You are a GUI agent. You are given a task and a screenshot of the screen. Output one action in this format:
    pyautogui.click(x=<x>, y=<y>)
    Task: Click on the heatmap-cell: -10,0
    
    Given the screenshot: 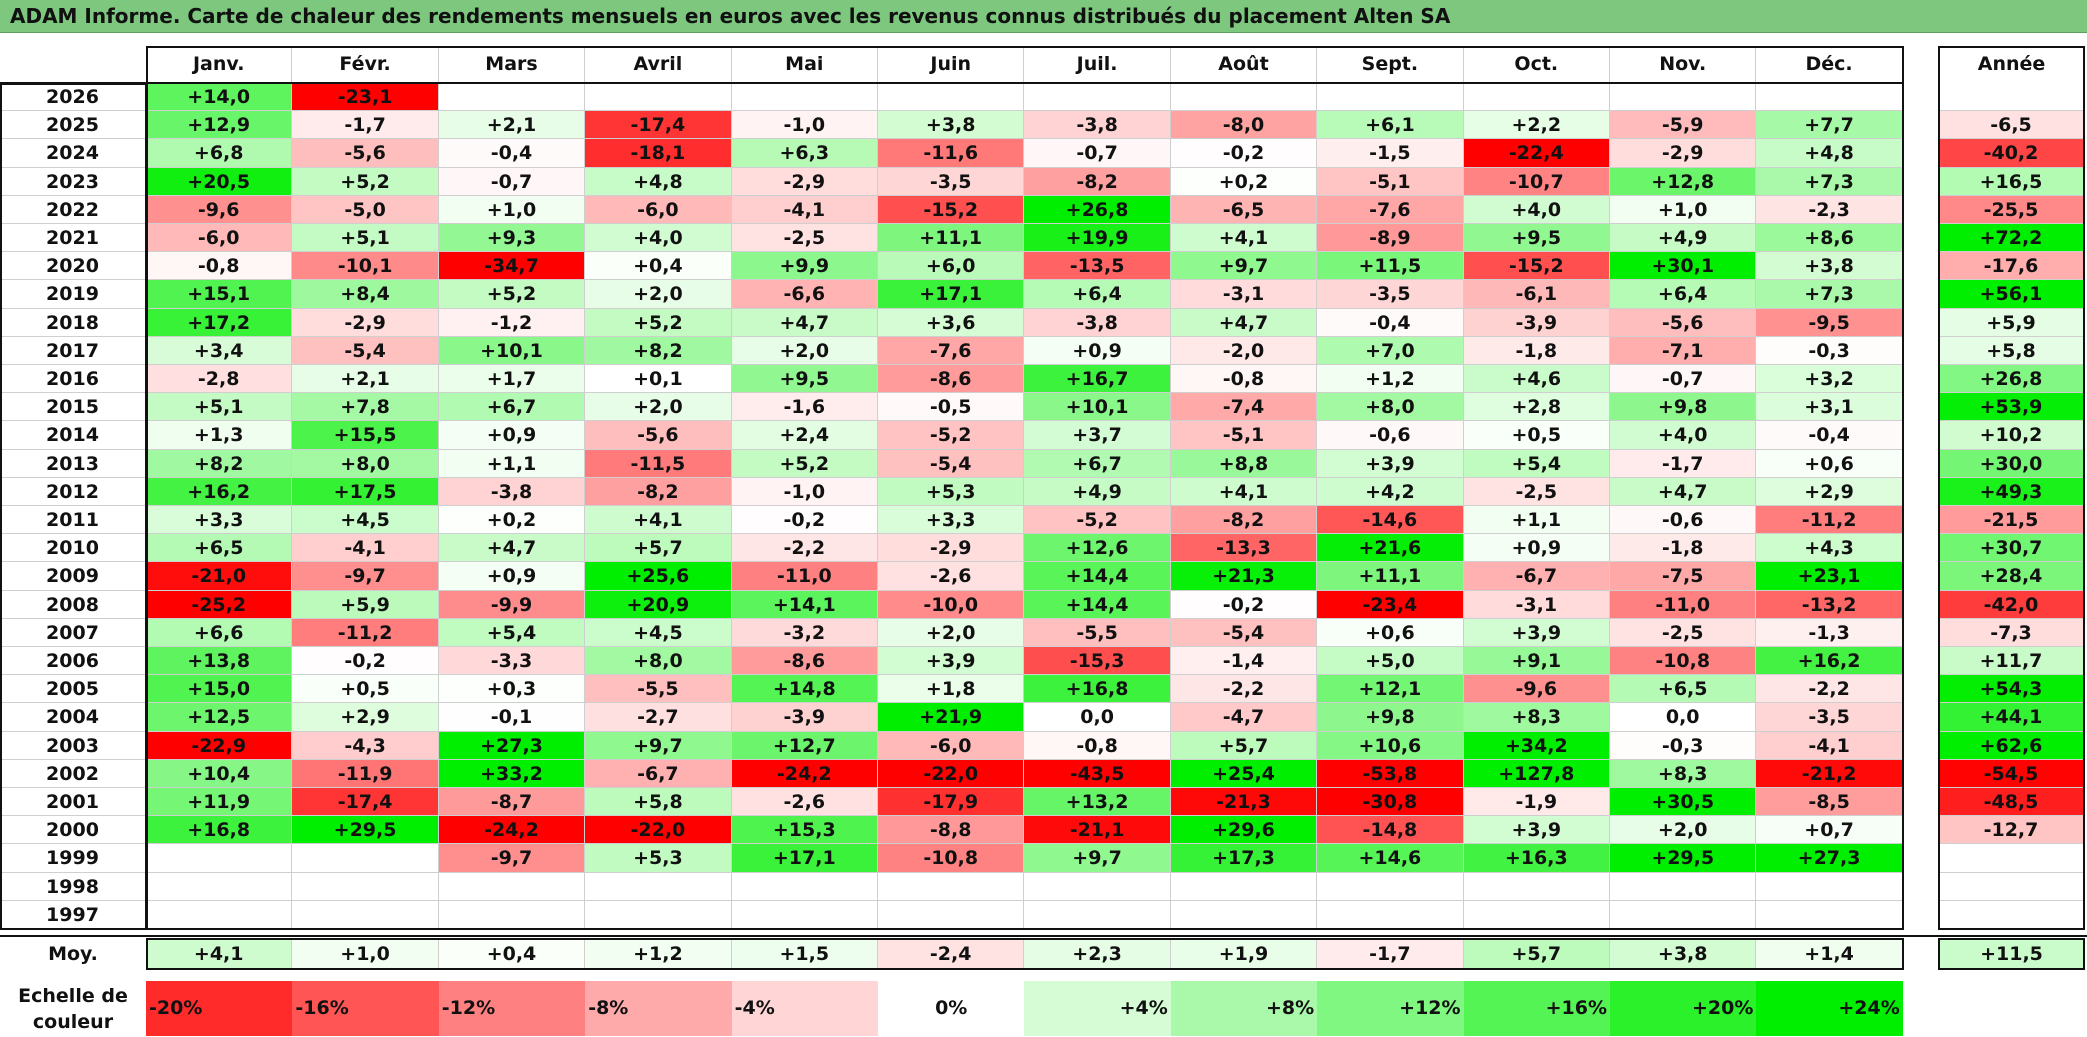 What is the action you would take?
    pyautogui.click(x=951, y=604)
    